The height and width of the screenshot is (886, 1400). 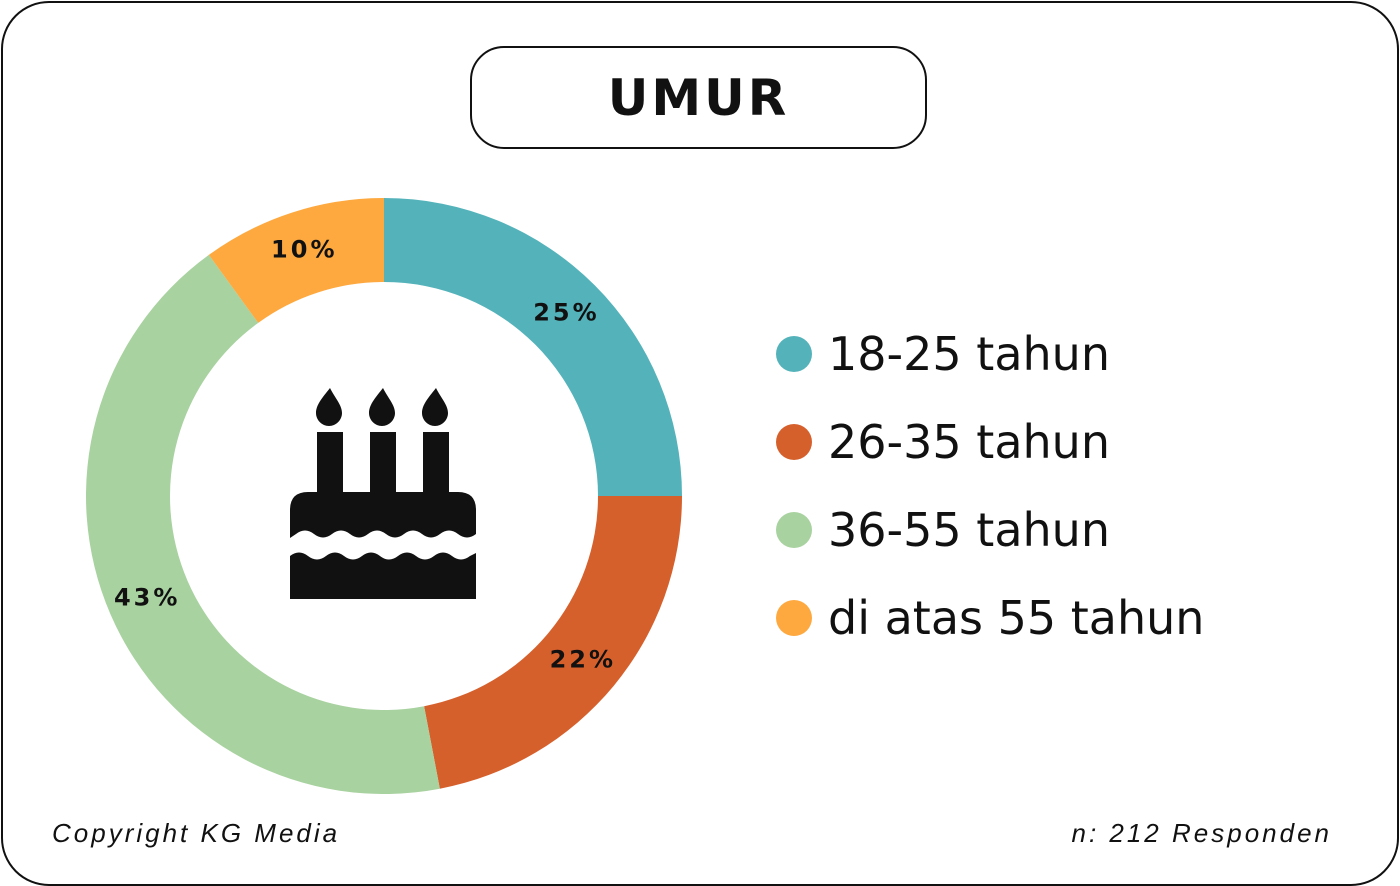 I want to click on title-pill: UMUR, so click(x=698, y=97).